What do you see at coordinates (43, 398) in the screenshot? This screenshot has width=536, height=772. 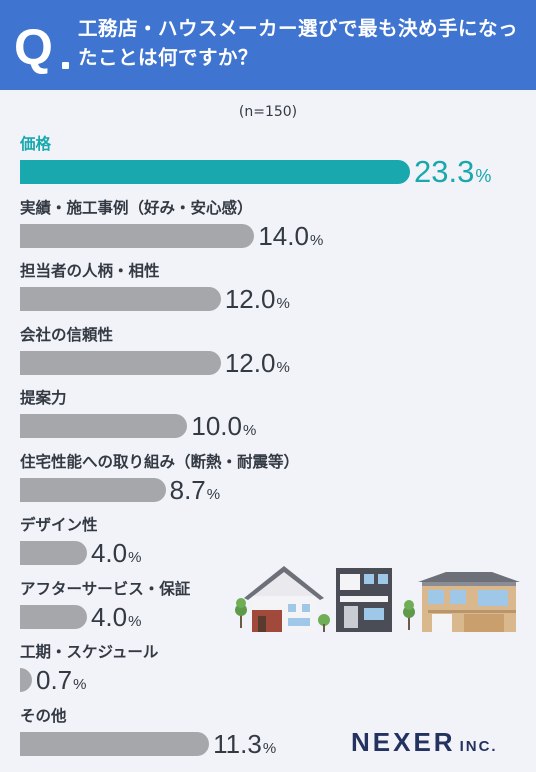 I see `category-label: 提案力` at bounding box center [43, 398].